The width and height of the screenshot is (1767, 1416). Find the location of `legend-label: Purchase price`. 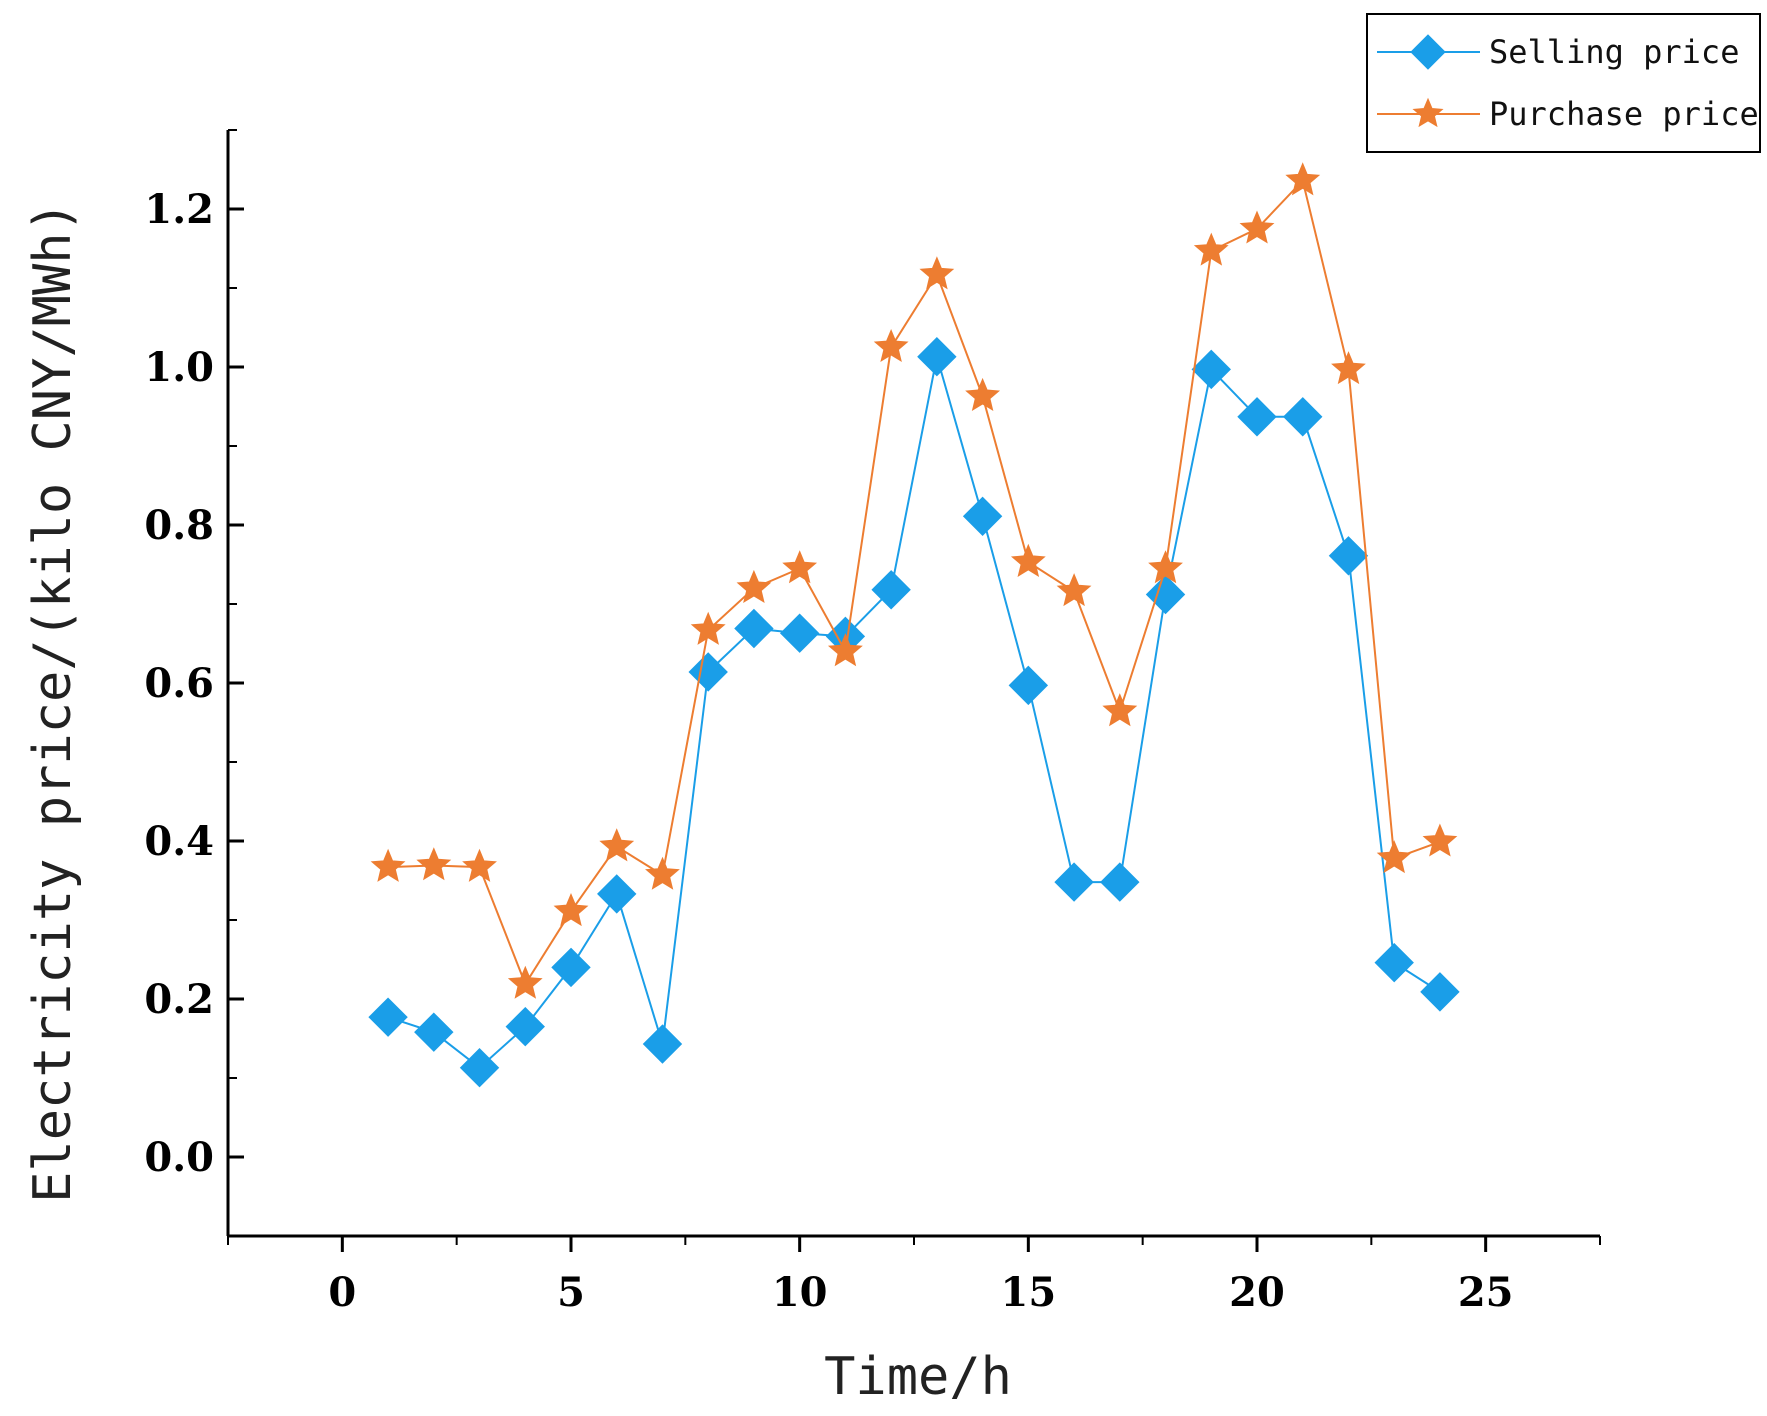

legend-label: Purchase price is located at coordinates (1624, 114).